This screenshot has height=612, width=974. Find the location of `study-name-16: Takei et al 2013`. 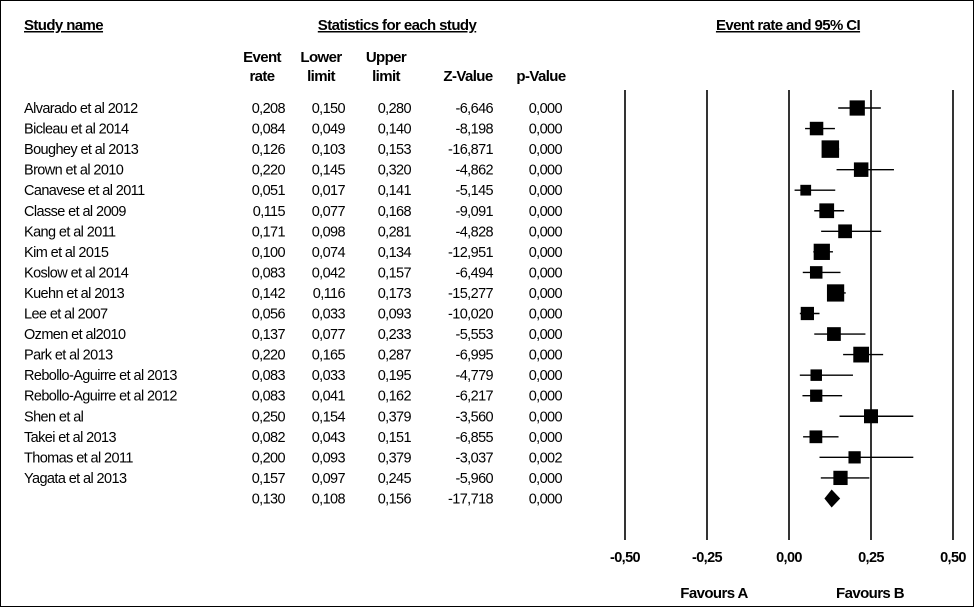

study-name-16: Takei et al 2013 is located at coordinates (70, 438).